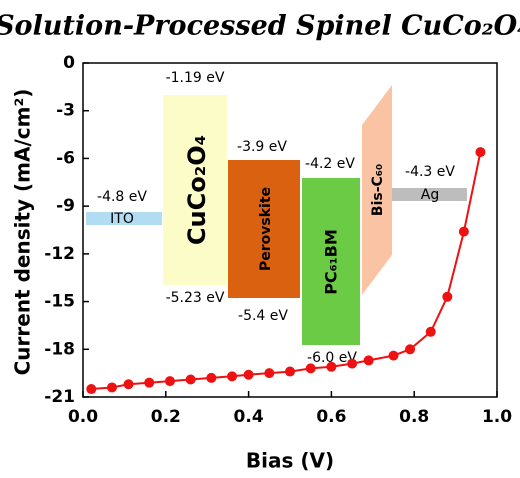 The width and height of the screenshot is (520, 478). I want to click on level-label: Ag, so click(430, 195).